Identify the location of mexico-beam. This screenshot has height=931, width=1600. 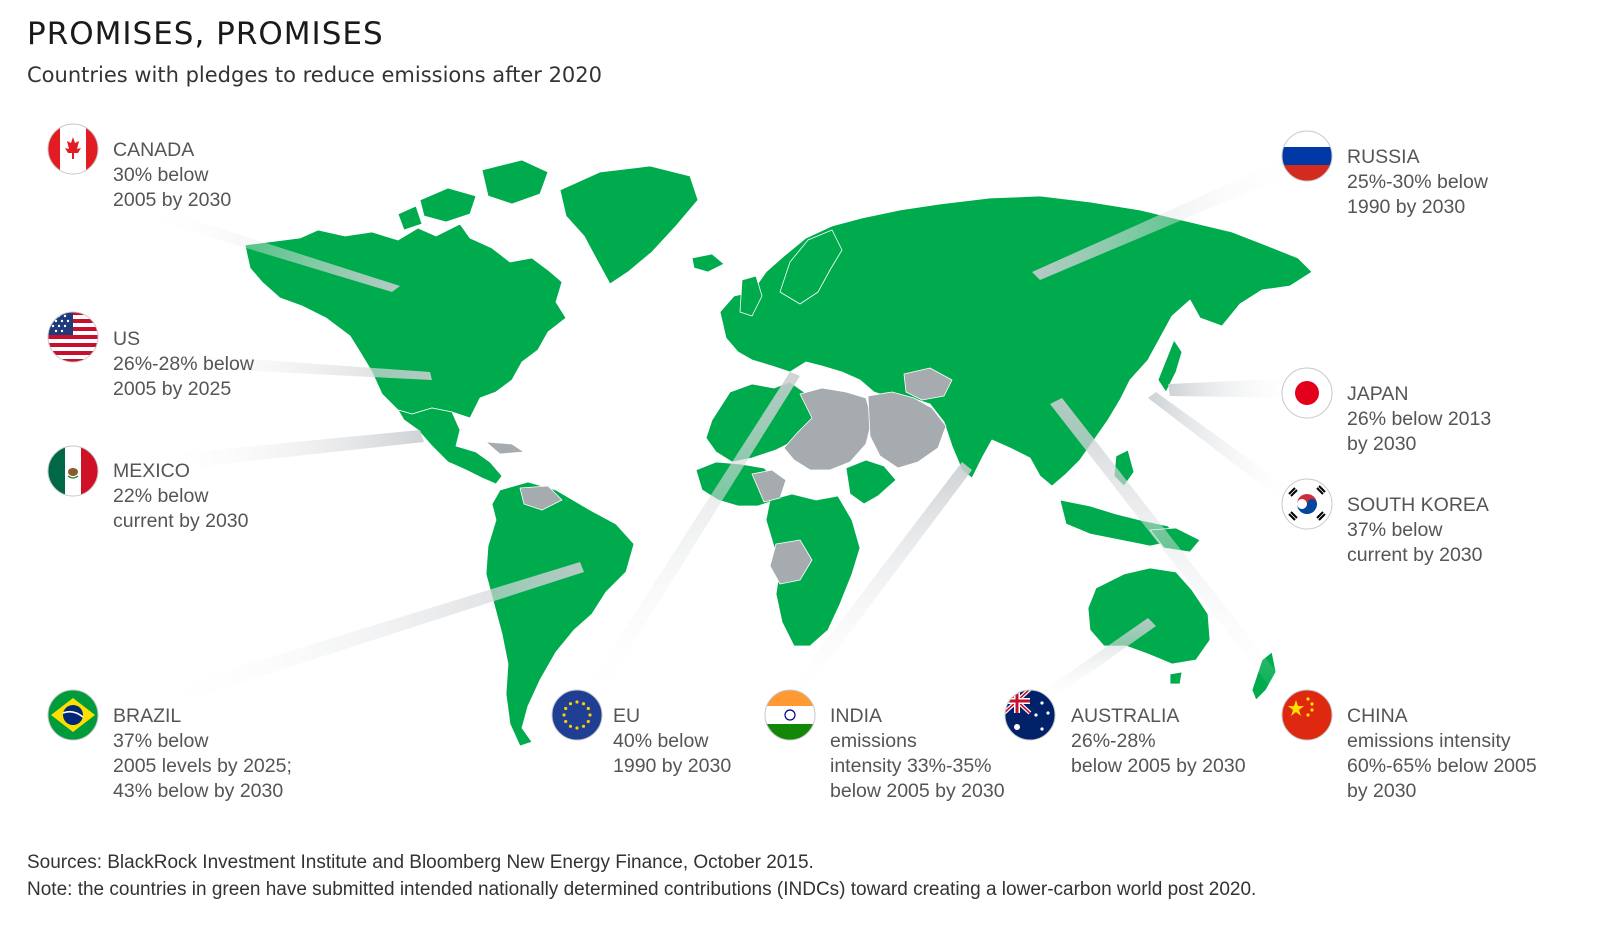
(287, 451).